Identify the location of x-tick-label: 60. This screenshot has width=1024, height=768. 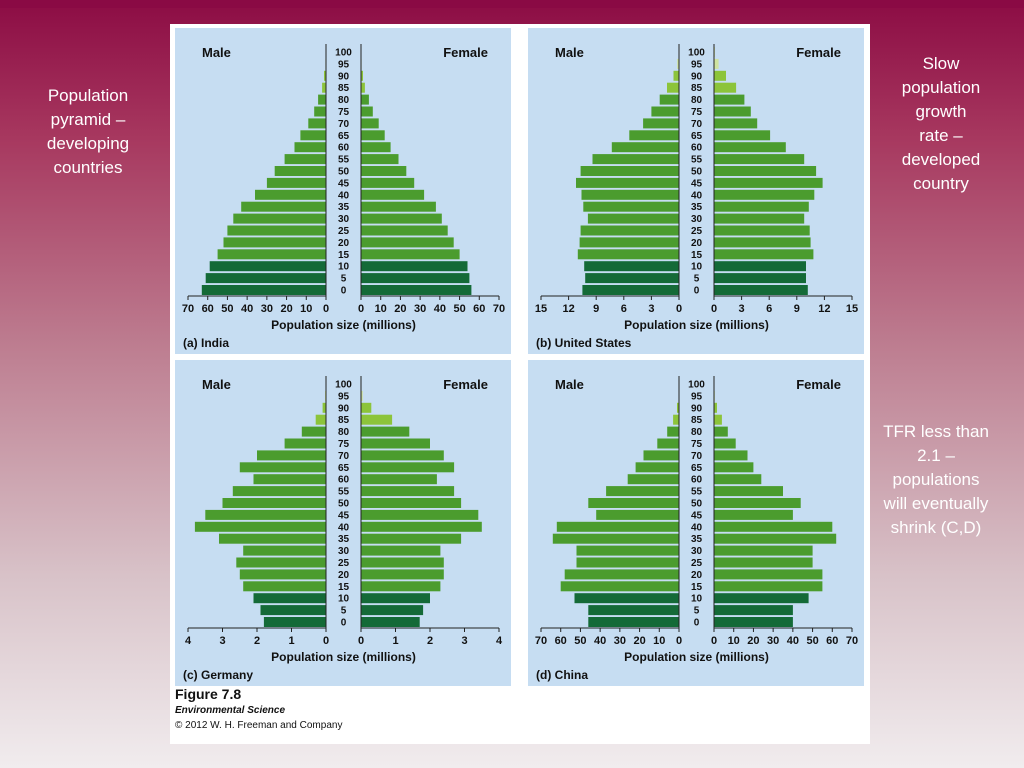
(208, 309).